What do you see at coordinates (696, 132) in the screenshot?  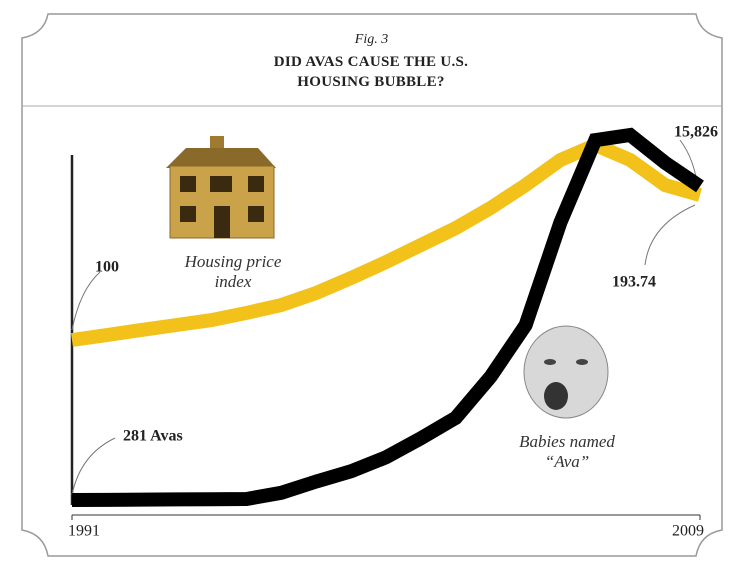 I see `value-label: 15,826` at bounding box center [696, 132].